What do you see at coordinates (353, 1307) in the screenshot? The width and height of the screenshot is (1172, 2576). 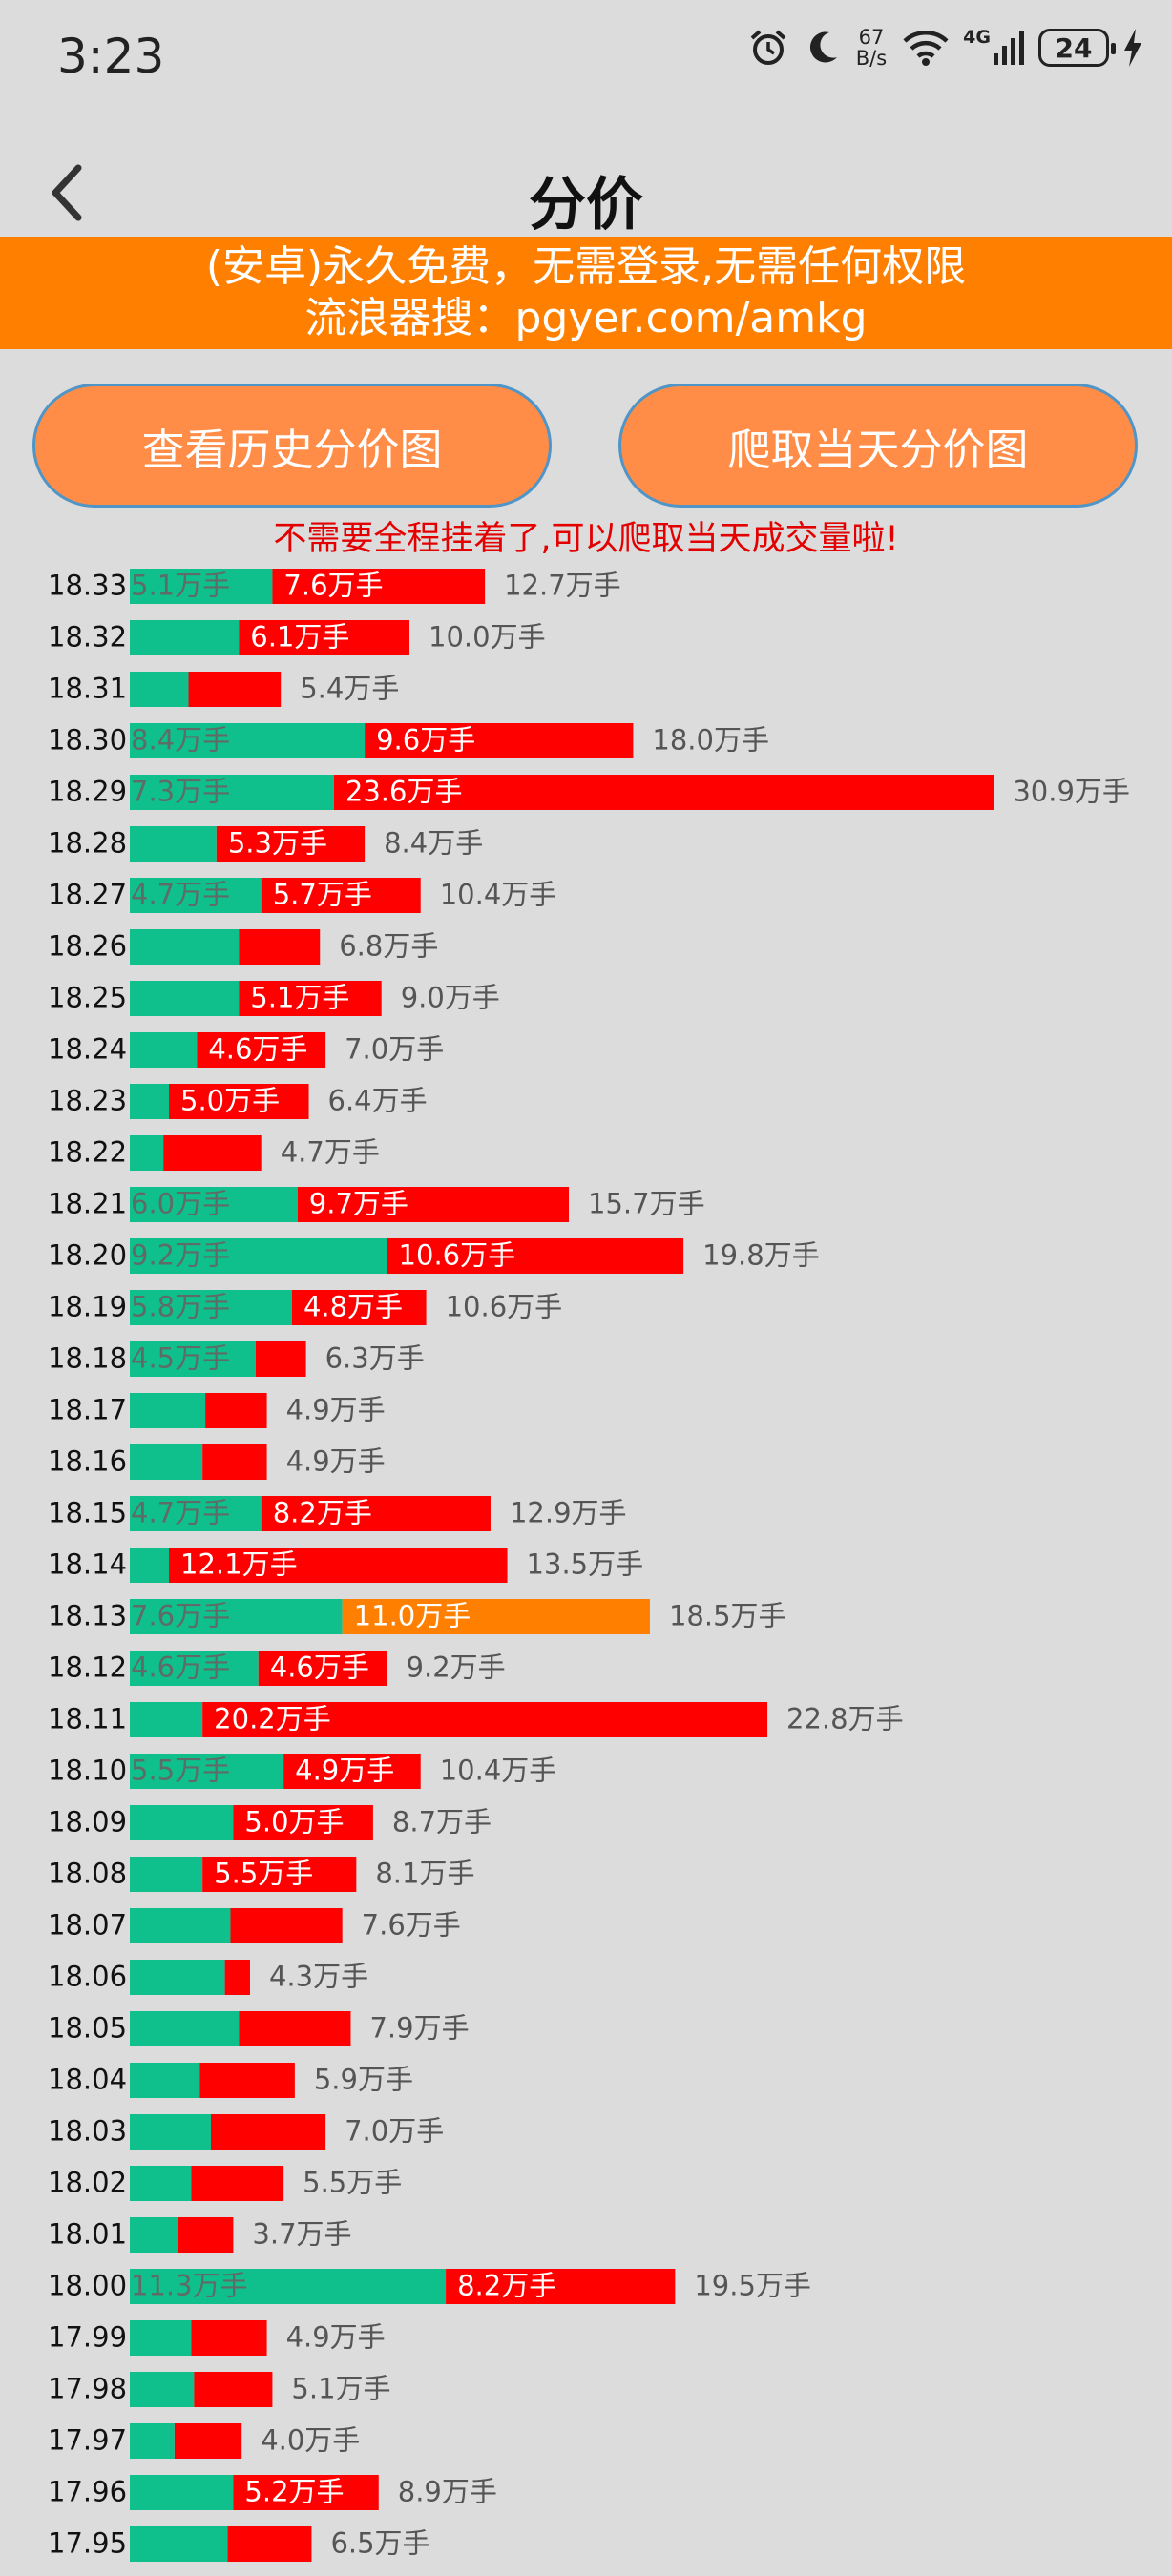 I see `sell-value-label: 4.8万手` at bounding box center [353, 1307].